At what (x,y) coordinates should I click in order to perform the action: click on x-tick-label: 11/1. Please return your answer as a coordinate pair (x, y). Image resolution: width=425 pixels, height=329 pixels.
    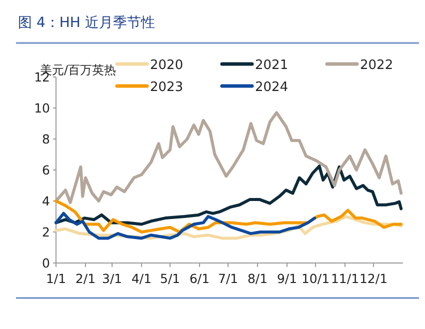
    Looking at the image, I should click on (345, 278).